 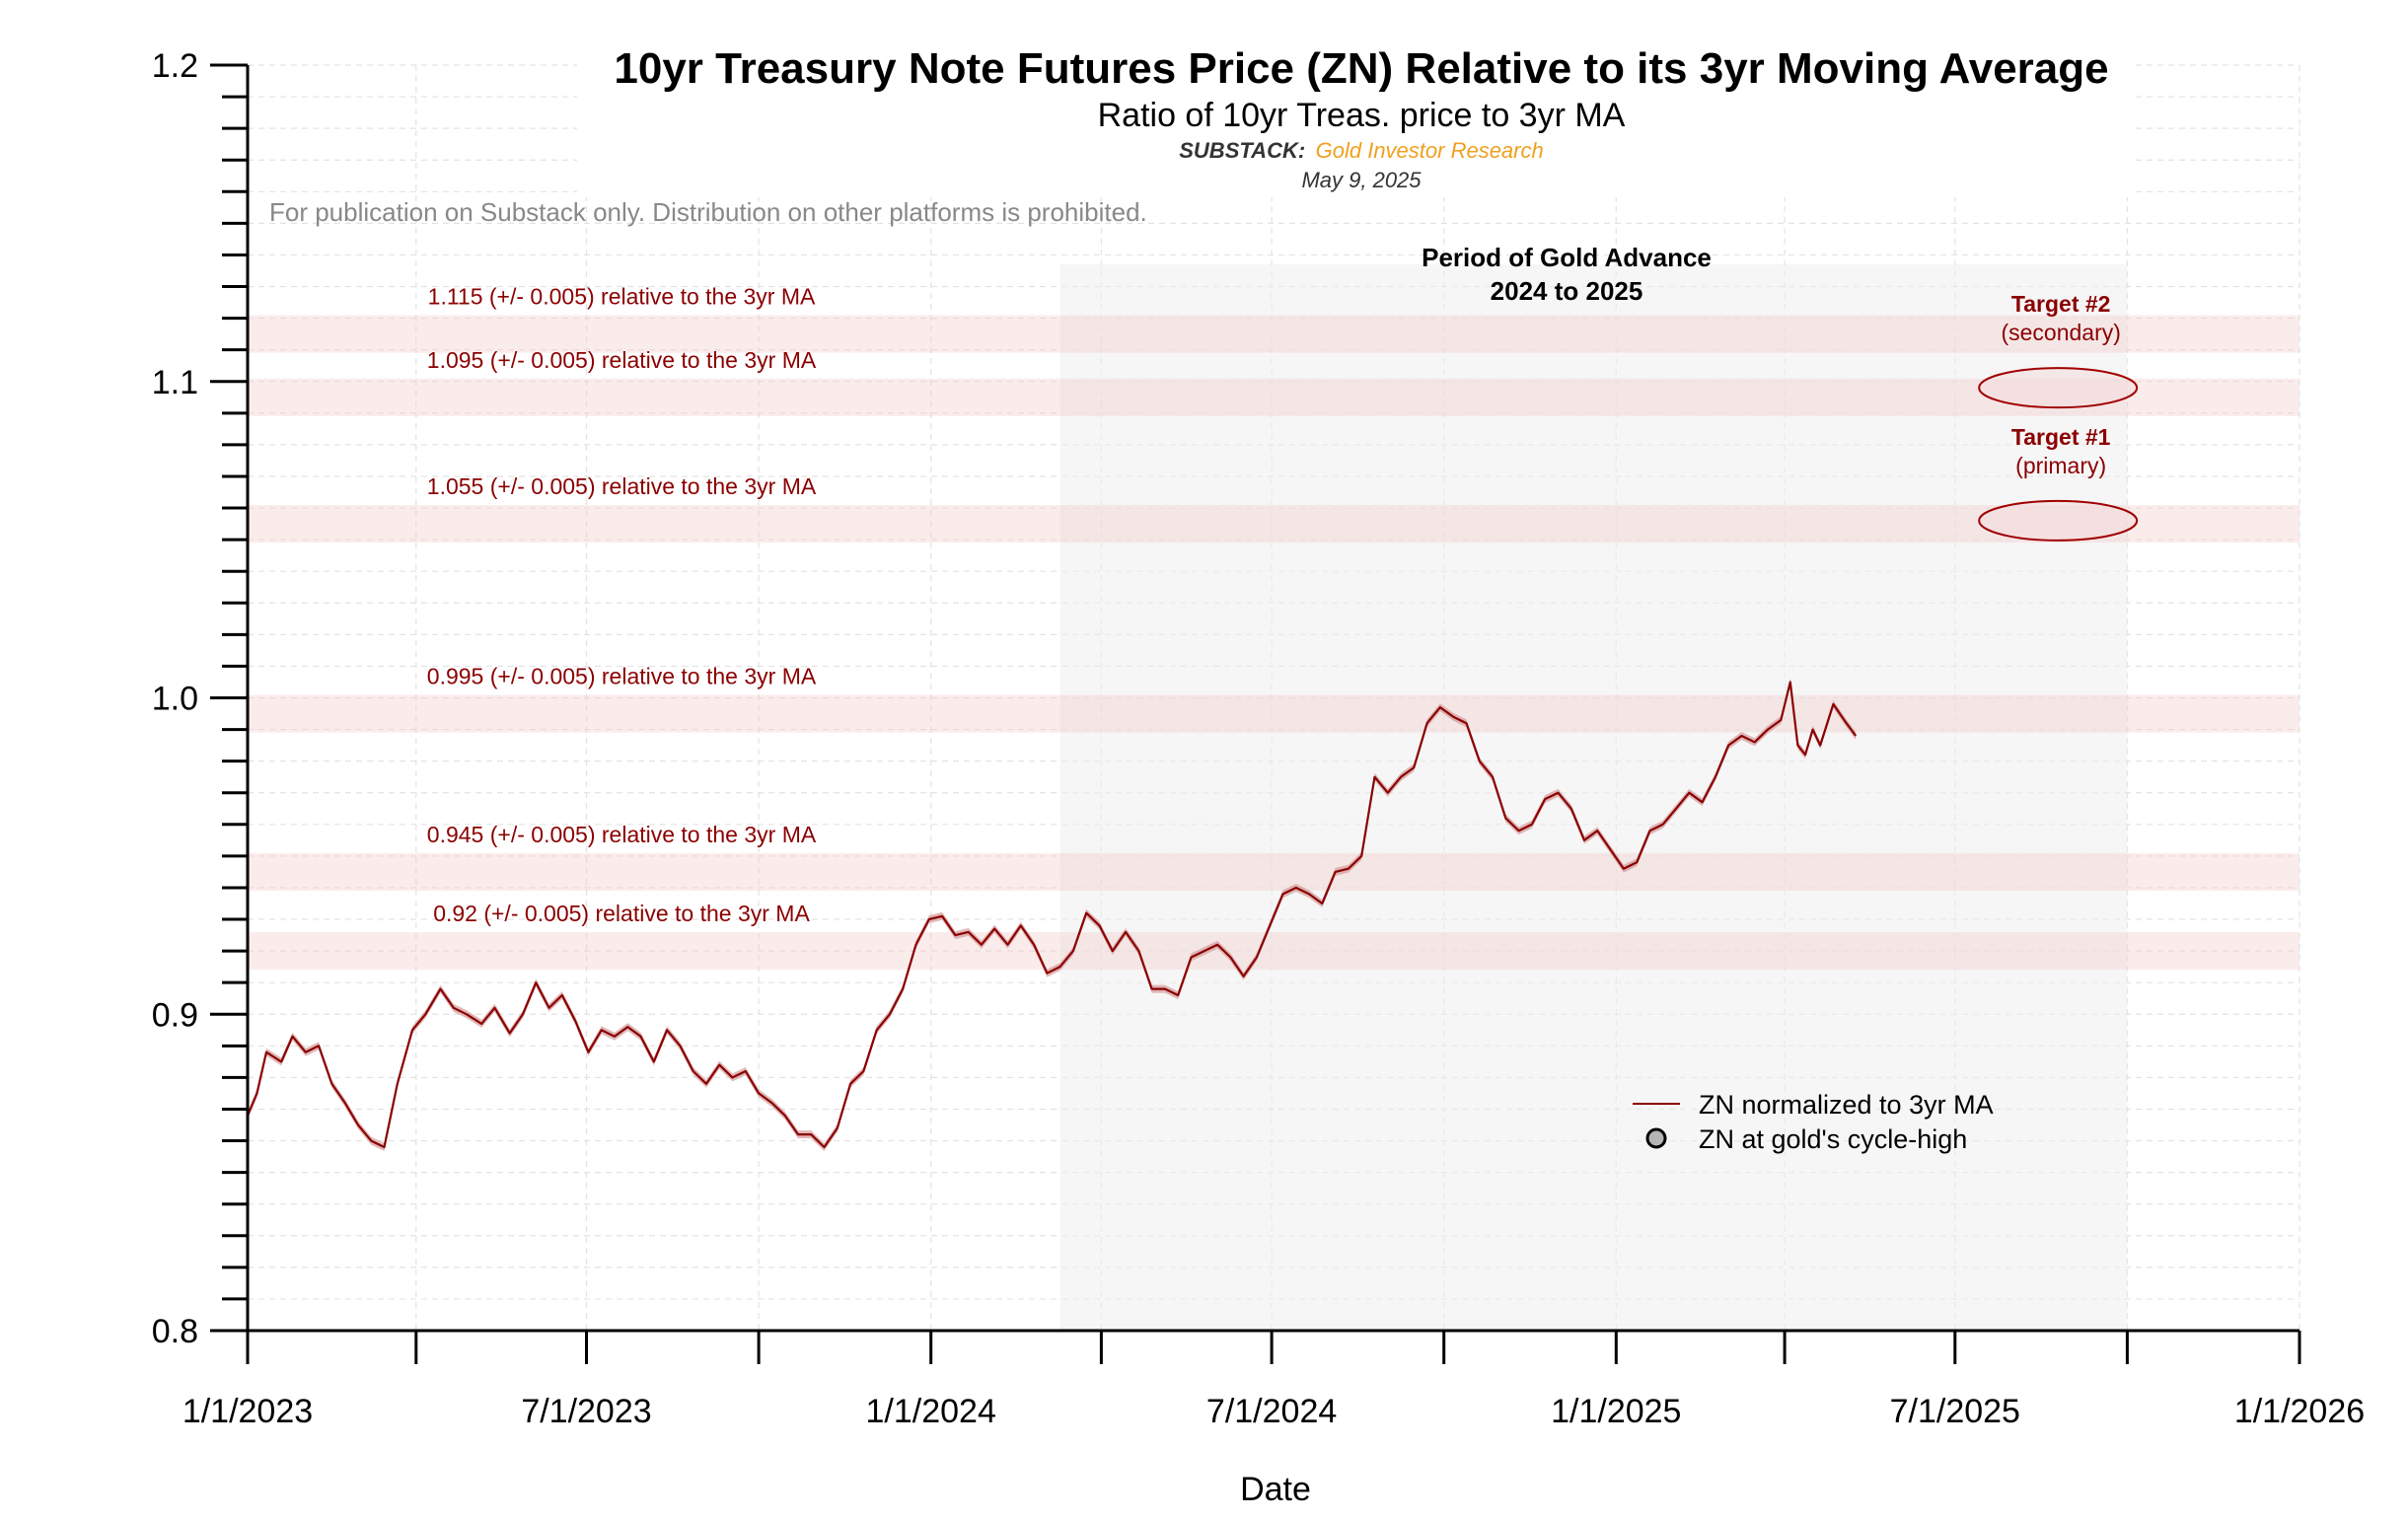 What do you see at coordinates (1846, 1105) in the screenshot?
I see `legend-entry-series: ZN normalized to 3yr MA` at bounding box center [1846, 1105].